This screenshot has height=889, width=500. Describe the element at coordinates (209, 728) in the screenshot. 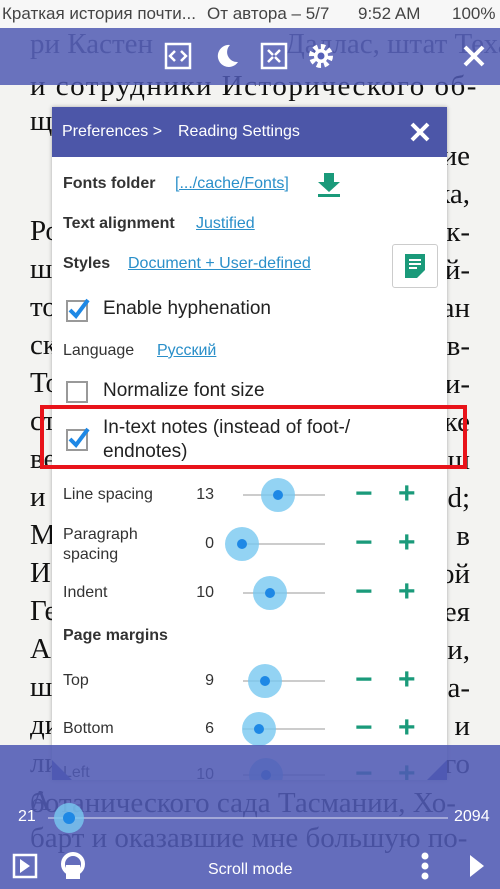

I see `slider-value: 6` at that location.